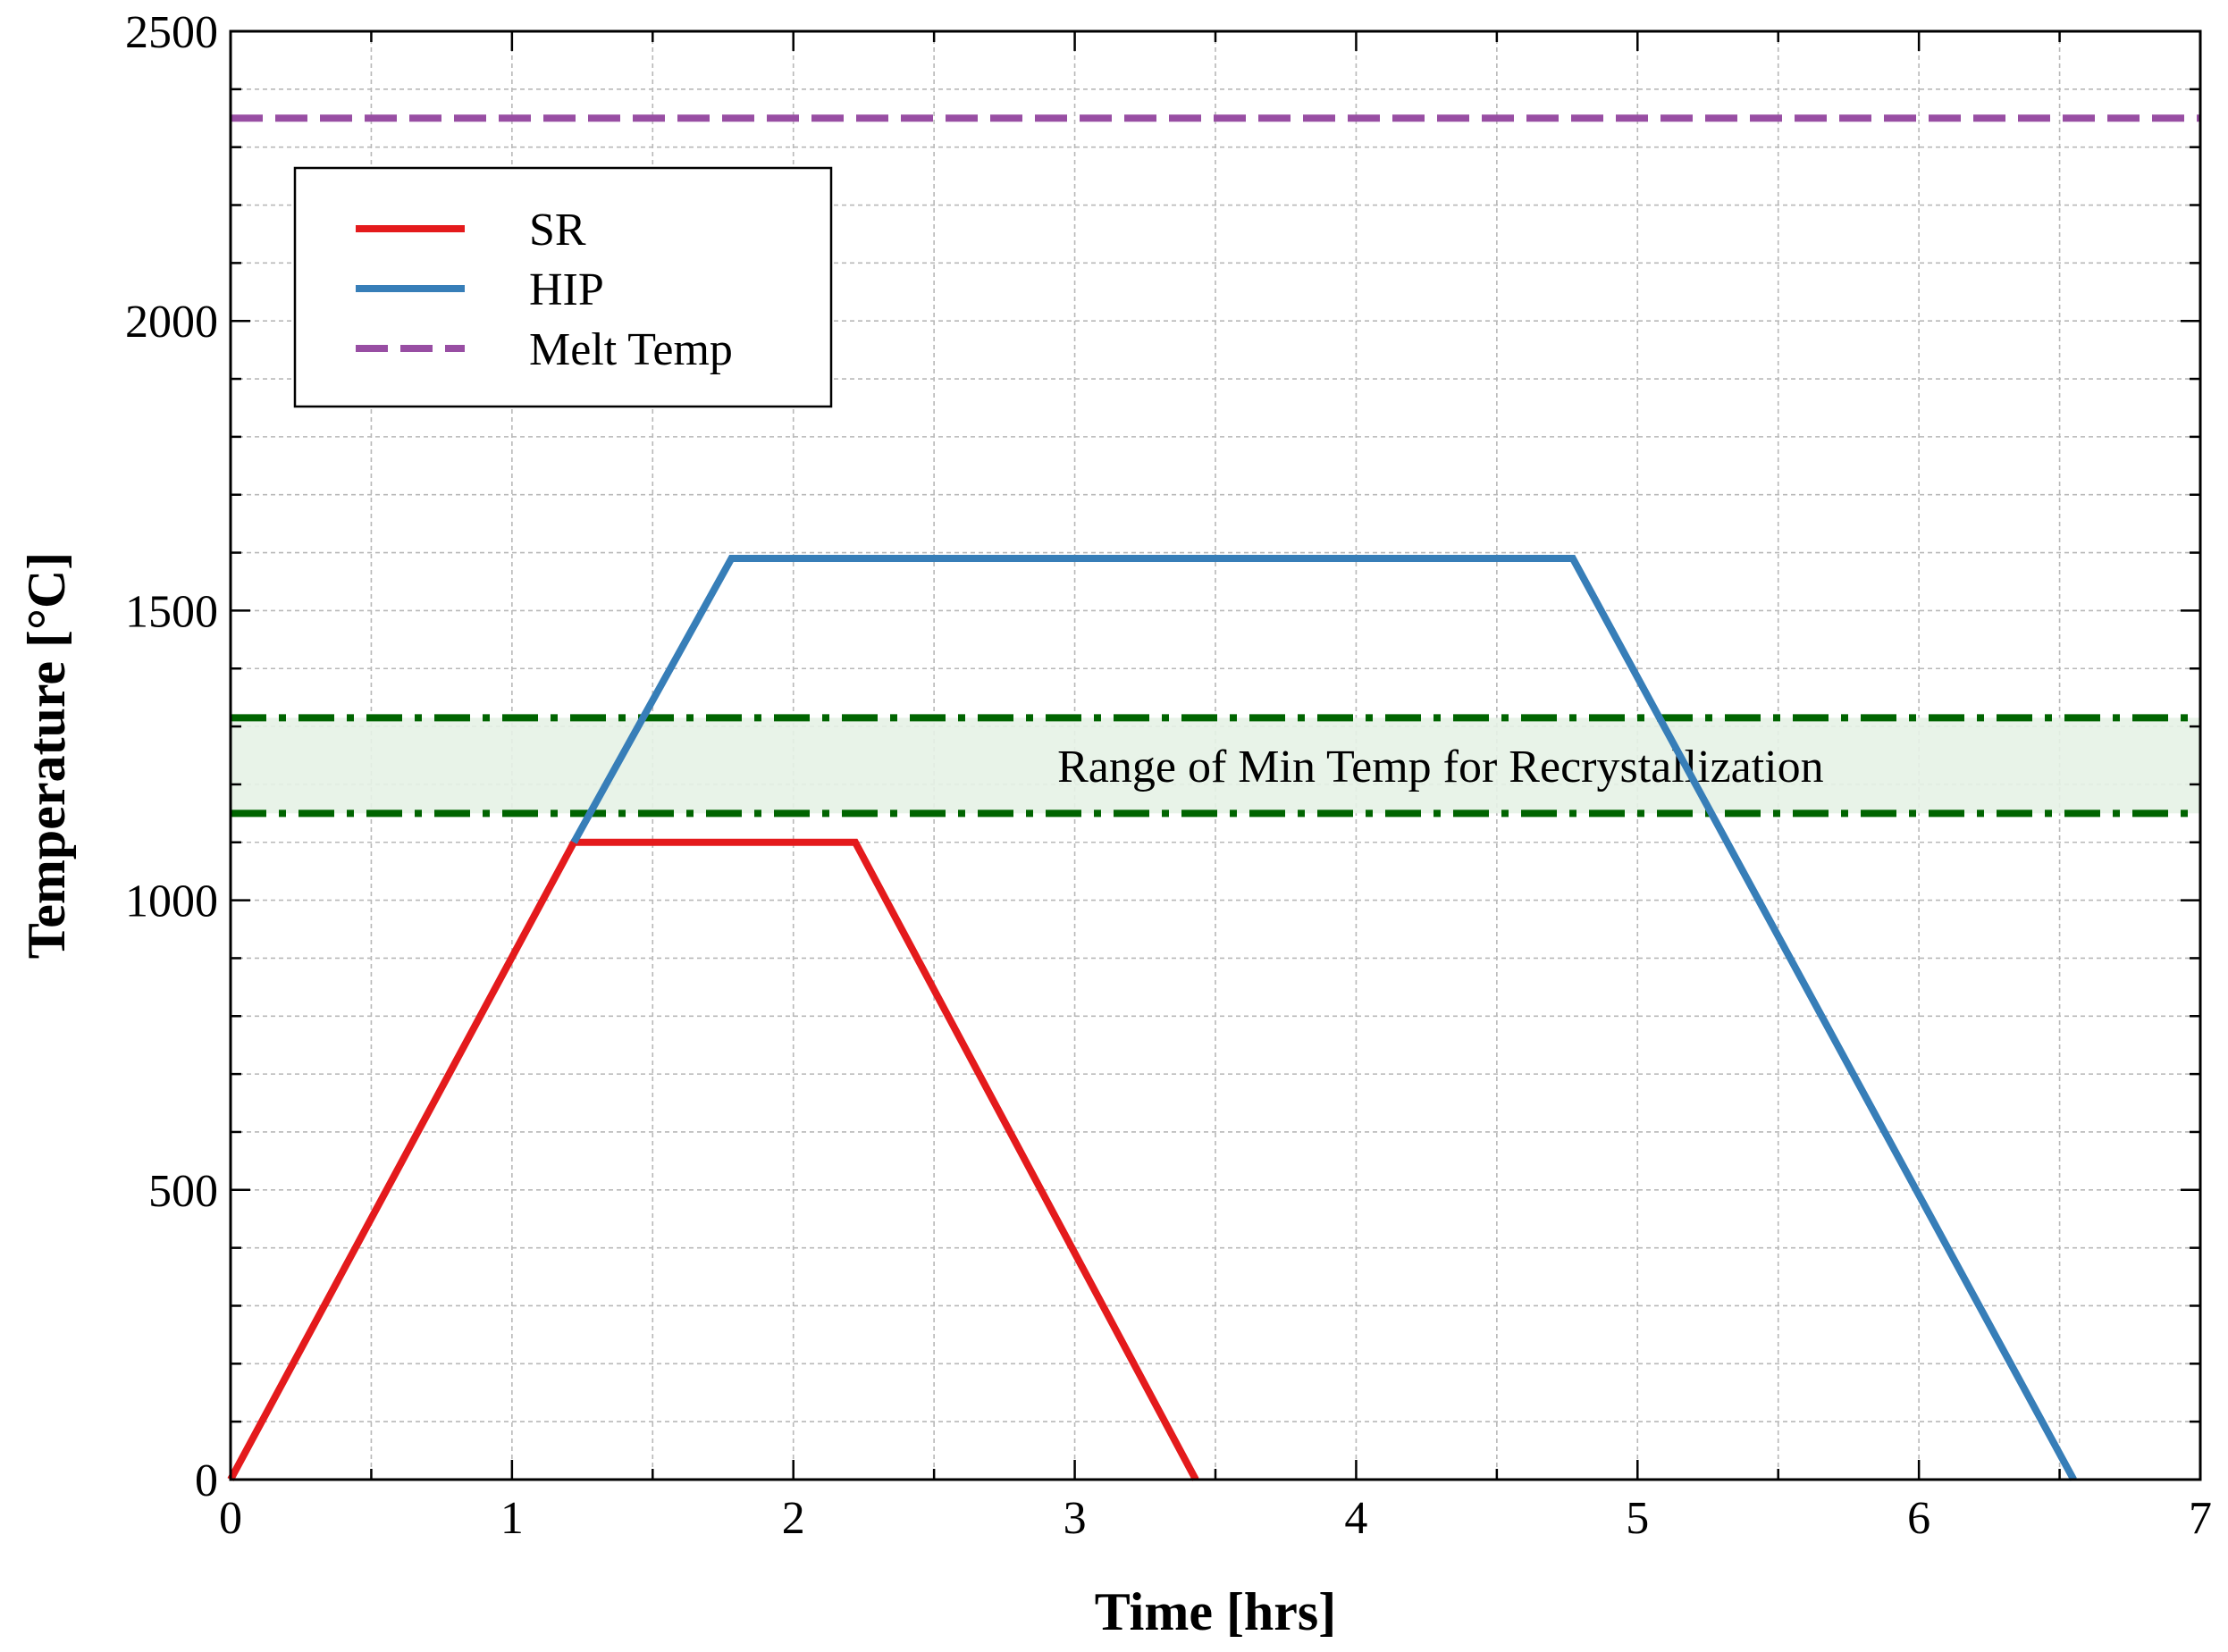  What do you see at coordinates (793, 1518) in the screenshot?
I see `x-tick-label: 2` at bounding box center [793, 1518].